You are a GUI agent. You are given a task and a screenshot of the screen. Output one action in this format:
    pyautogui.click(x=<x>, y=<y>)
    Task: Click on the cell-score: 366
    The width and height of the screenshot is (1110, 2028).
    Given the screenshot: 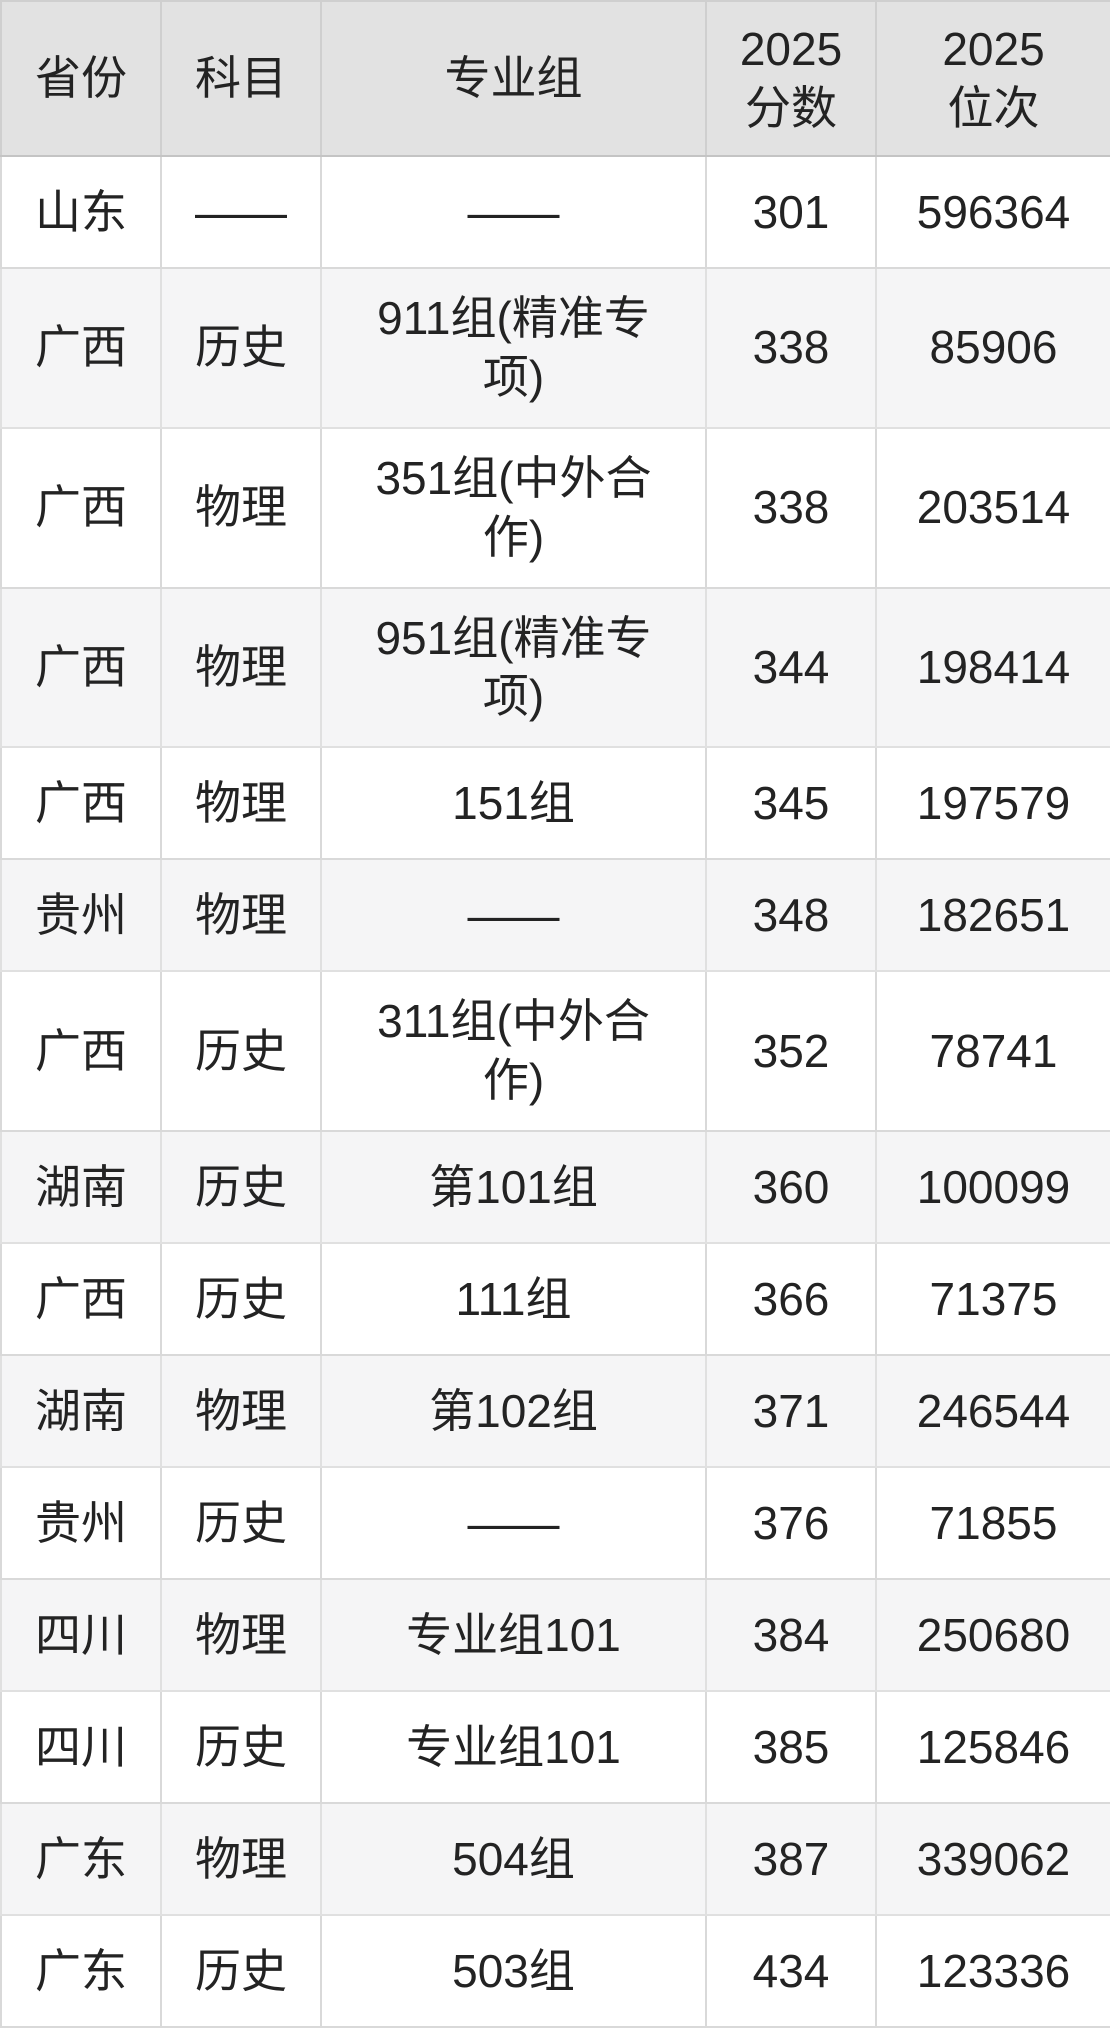 What is the action you would take?
    pyautogui.click(x=791, y=1299)
    